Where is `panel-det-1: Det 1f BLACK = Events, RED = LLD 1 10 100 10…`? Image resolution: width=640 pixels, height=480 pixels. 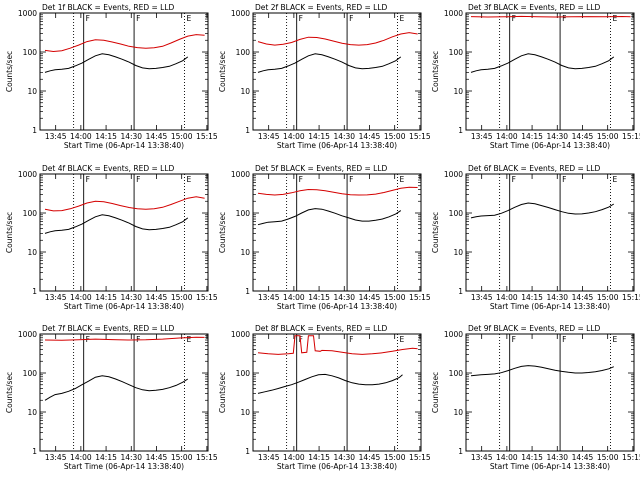
panel-det-1: Det 1f BLACK = Events, RED = LLD 1 10 100 10… is located at coordinates (111, 76).